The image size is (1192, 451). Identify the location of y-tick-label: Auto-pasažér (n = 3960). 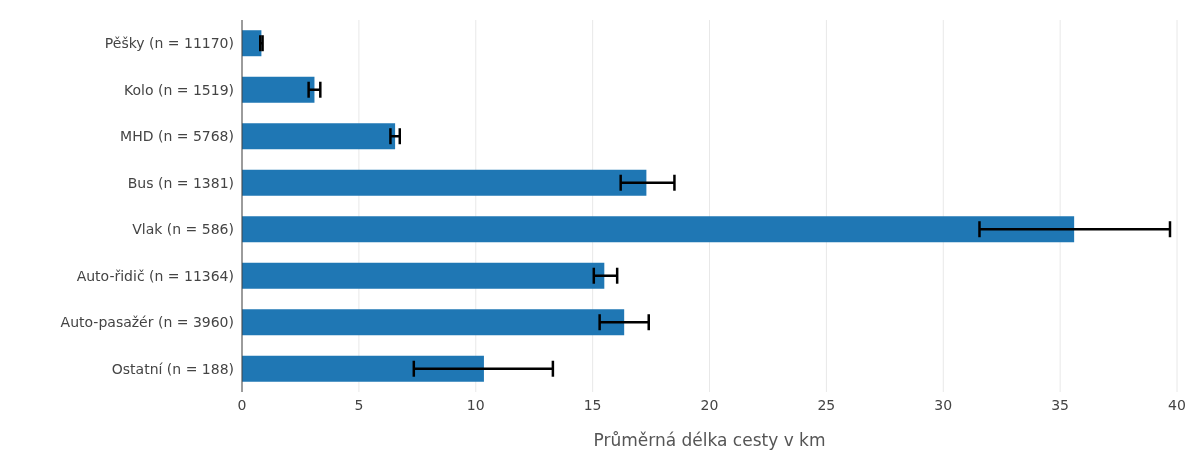
(147, 322).